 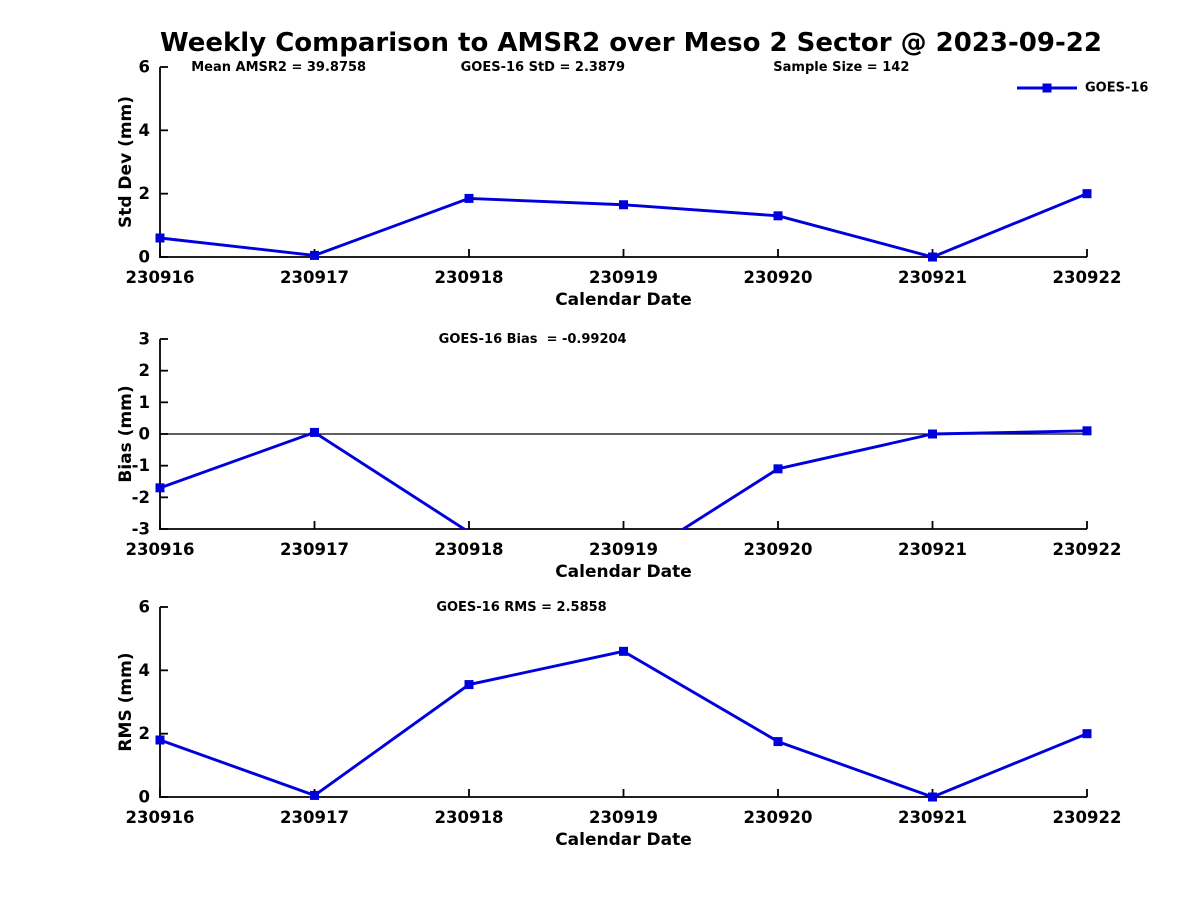 I want to click on y-tick-label: -2, so click(x=141, y=497).